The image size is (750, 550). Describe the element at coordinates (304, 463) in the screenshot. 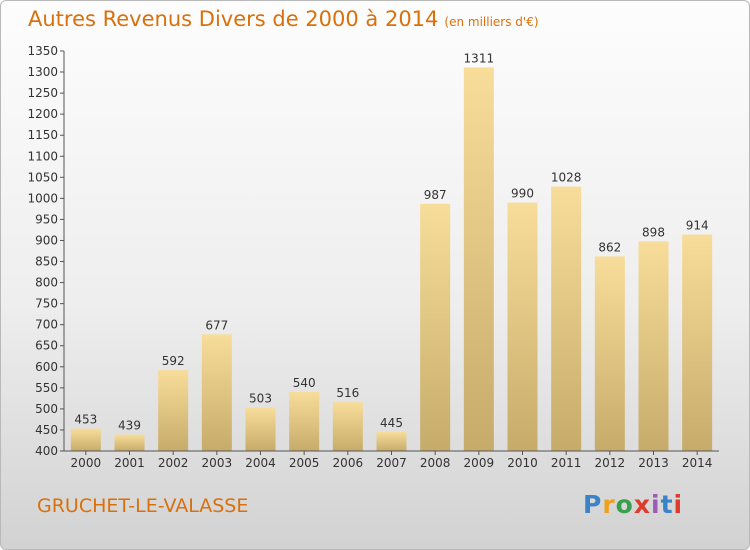

I see `x-tick-label: 2005` at that location.